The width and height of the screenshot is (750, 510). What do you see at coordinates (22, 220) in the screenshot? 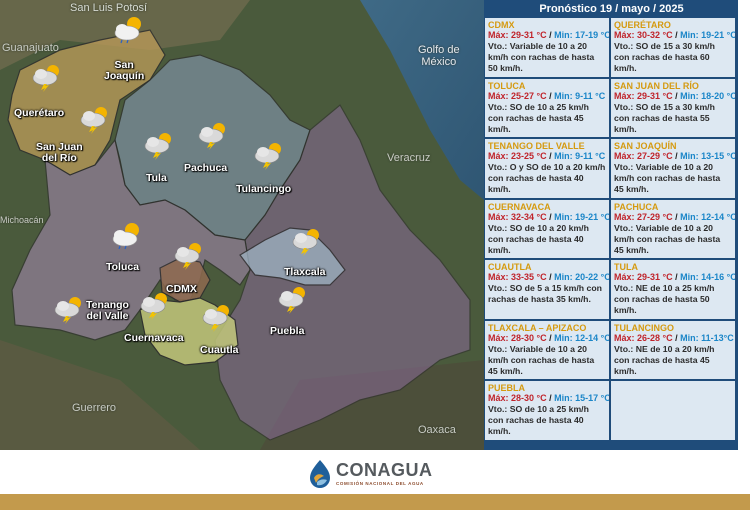
I see `region-label-michoacan: Michoacán` at bounding box center [22, 220].